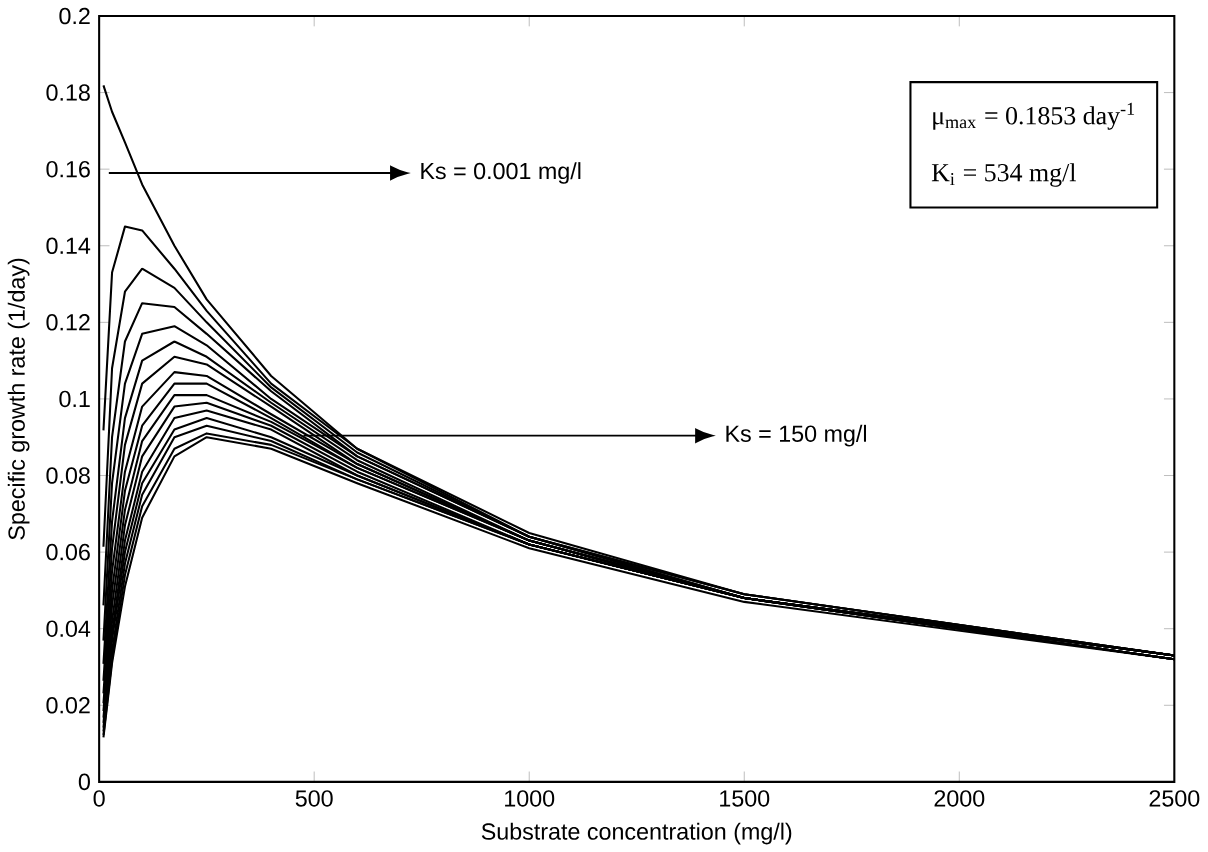 The height and width of the screenshot is (852, 1208). I want to click on x-tick-label: 2500, so click(1174, 798).